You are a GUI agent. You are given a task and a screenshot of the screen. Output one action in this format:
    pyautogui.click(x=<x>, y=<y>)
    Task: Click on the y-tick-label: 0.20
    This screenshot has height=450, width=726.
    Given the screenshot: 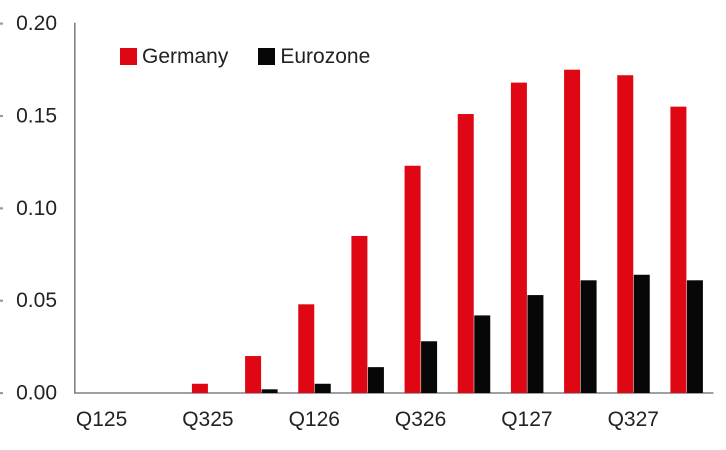 What is the action you would take?
    pyautogui.click(x=36, y=23)
    